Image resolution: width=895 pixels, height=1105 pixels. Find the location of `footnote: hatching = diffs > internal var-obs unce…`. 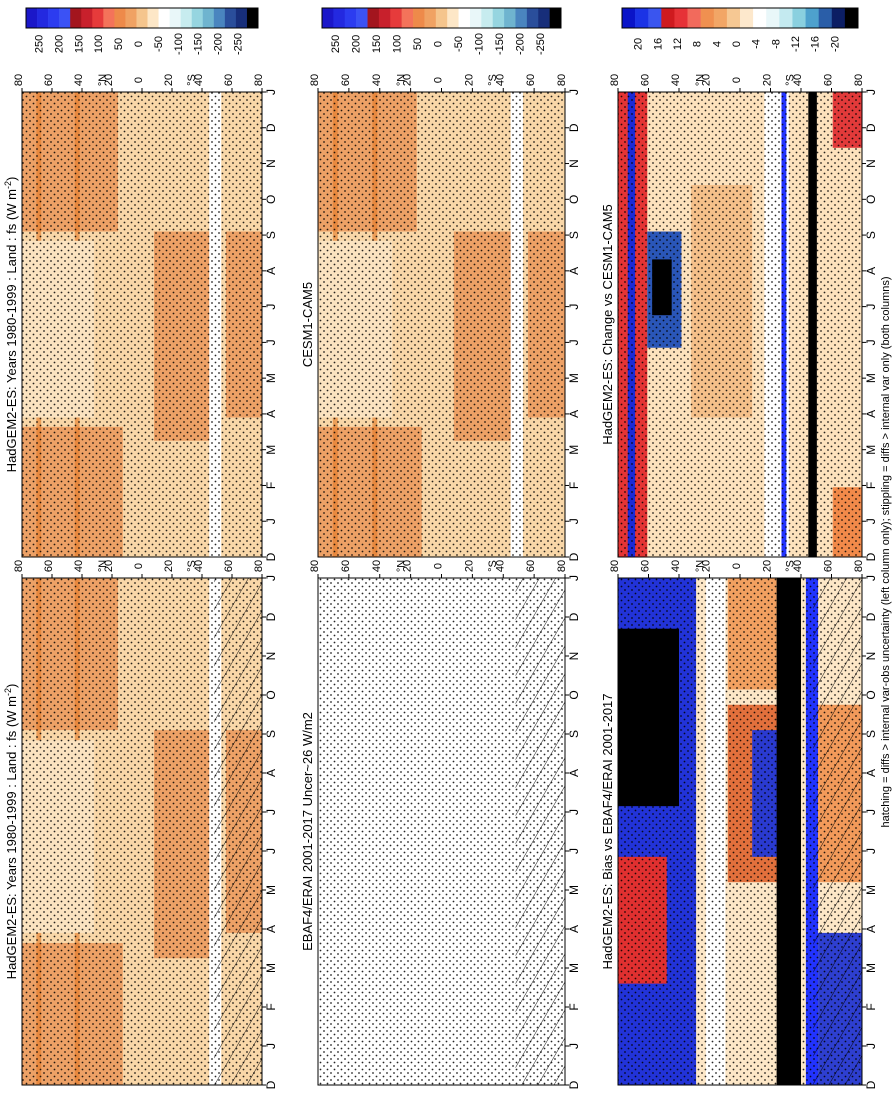

footnote: hatching = diffs > internal var-obs unce… is located at coordinates (886, 551).